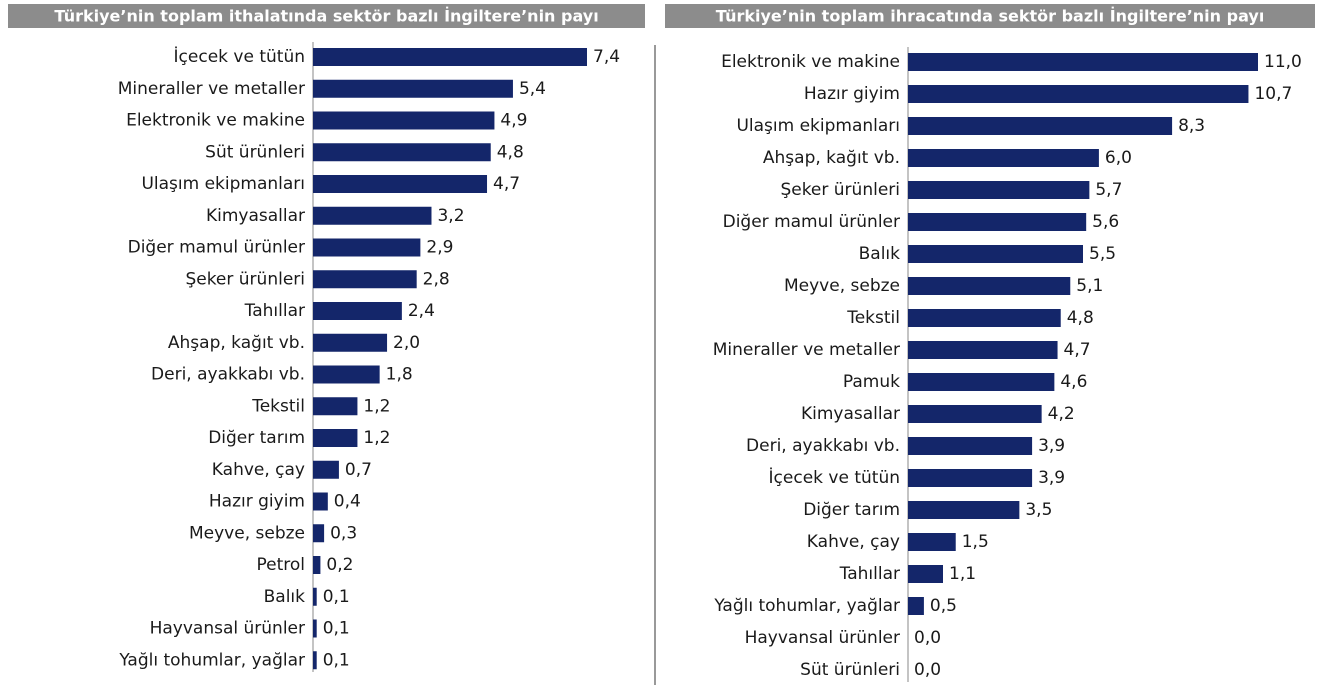 Image resolution: width=1323 pixels, height=689 pixels. I want to click on value-label: 4,9, so click(513, 121).